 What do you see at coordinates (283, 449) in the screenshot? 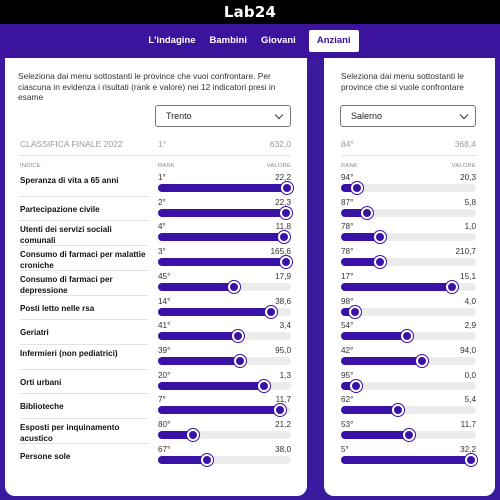
I see `indicator-value: 38,0` at bounding box center [283, 449].